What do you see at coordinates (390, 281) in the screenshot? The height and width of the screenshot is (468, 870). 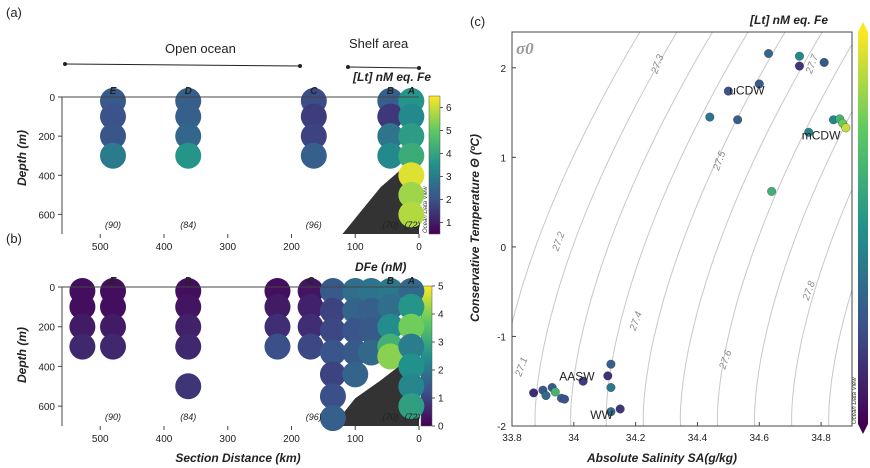 I see `station-label: B` at bounding box center [390, 281].